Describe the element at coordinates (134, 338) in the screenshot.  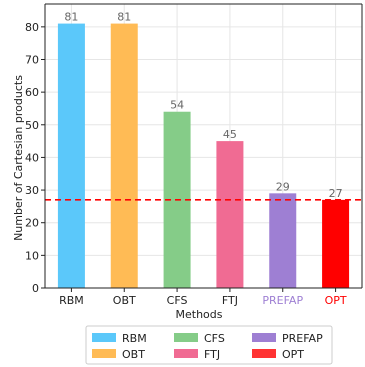
I see `legend-label: RBM` at that location.